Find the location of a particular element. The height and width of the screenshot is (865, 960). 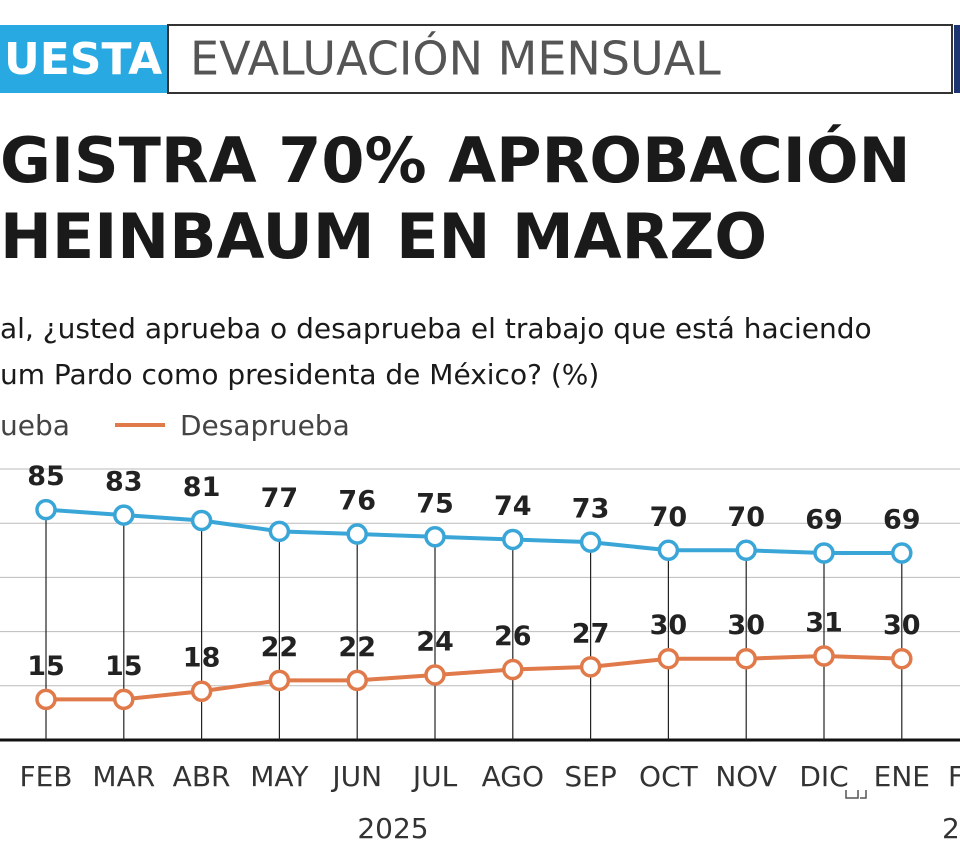

value-label: 27 is located at coordinates (591, 633).